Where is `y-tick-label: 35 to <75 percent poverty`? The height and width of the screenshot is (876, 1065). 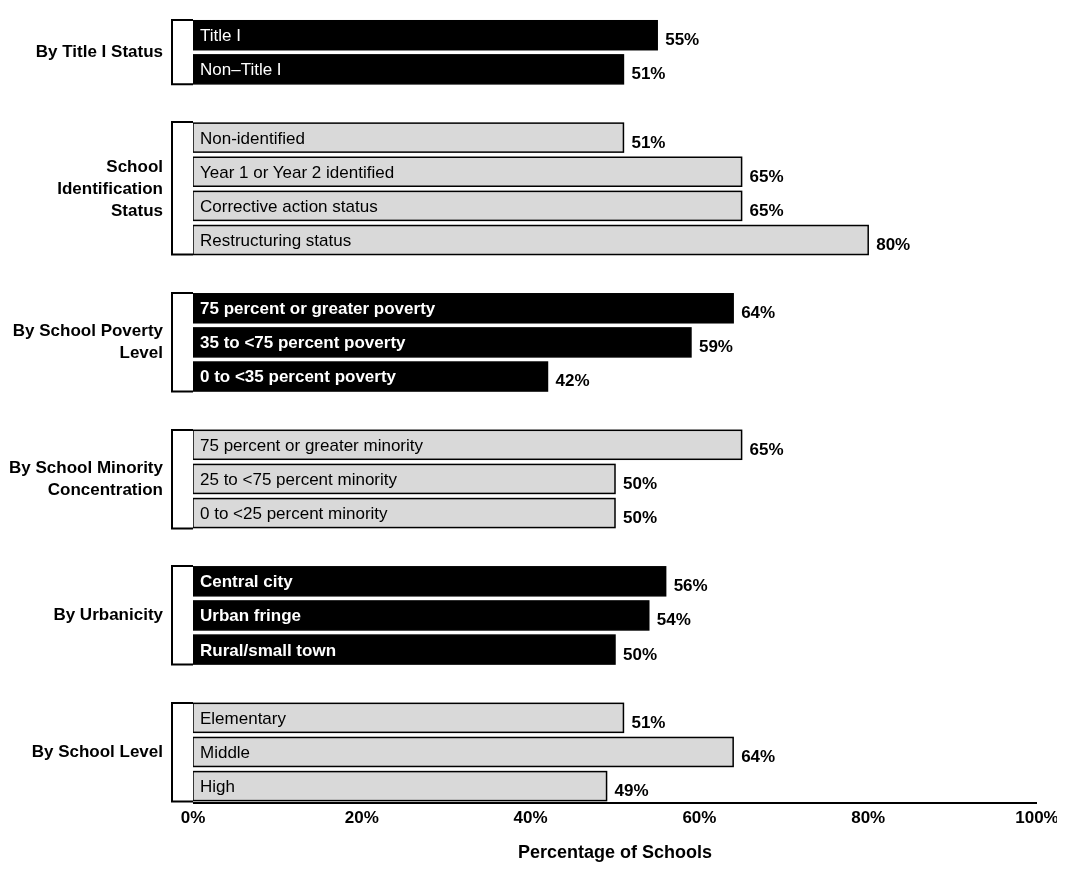 y-tick-label: 35 to <75 percent poverty is located at coordinates (303, 343).